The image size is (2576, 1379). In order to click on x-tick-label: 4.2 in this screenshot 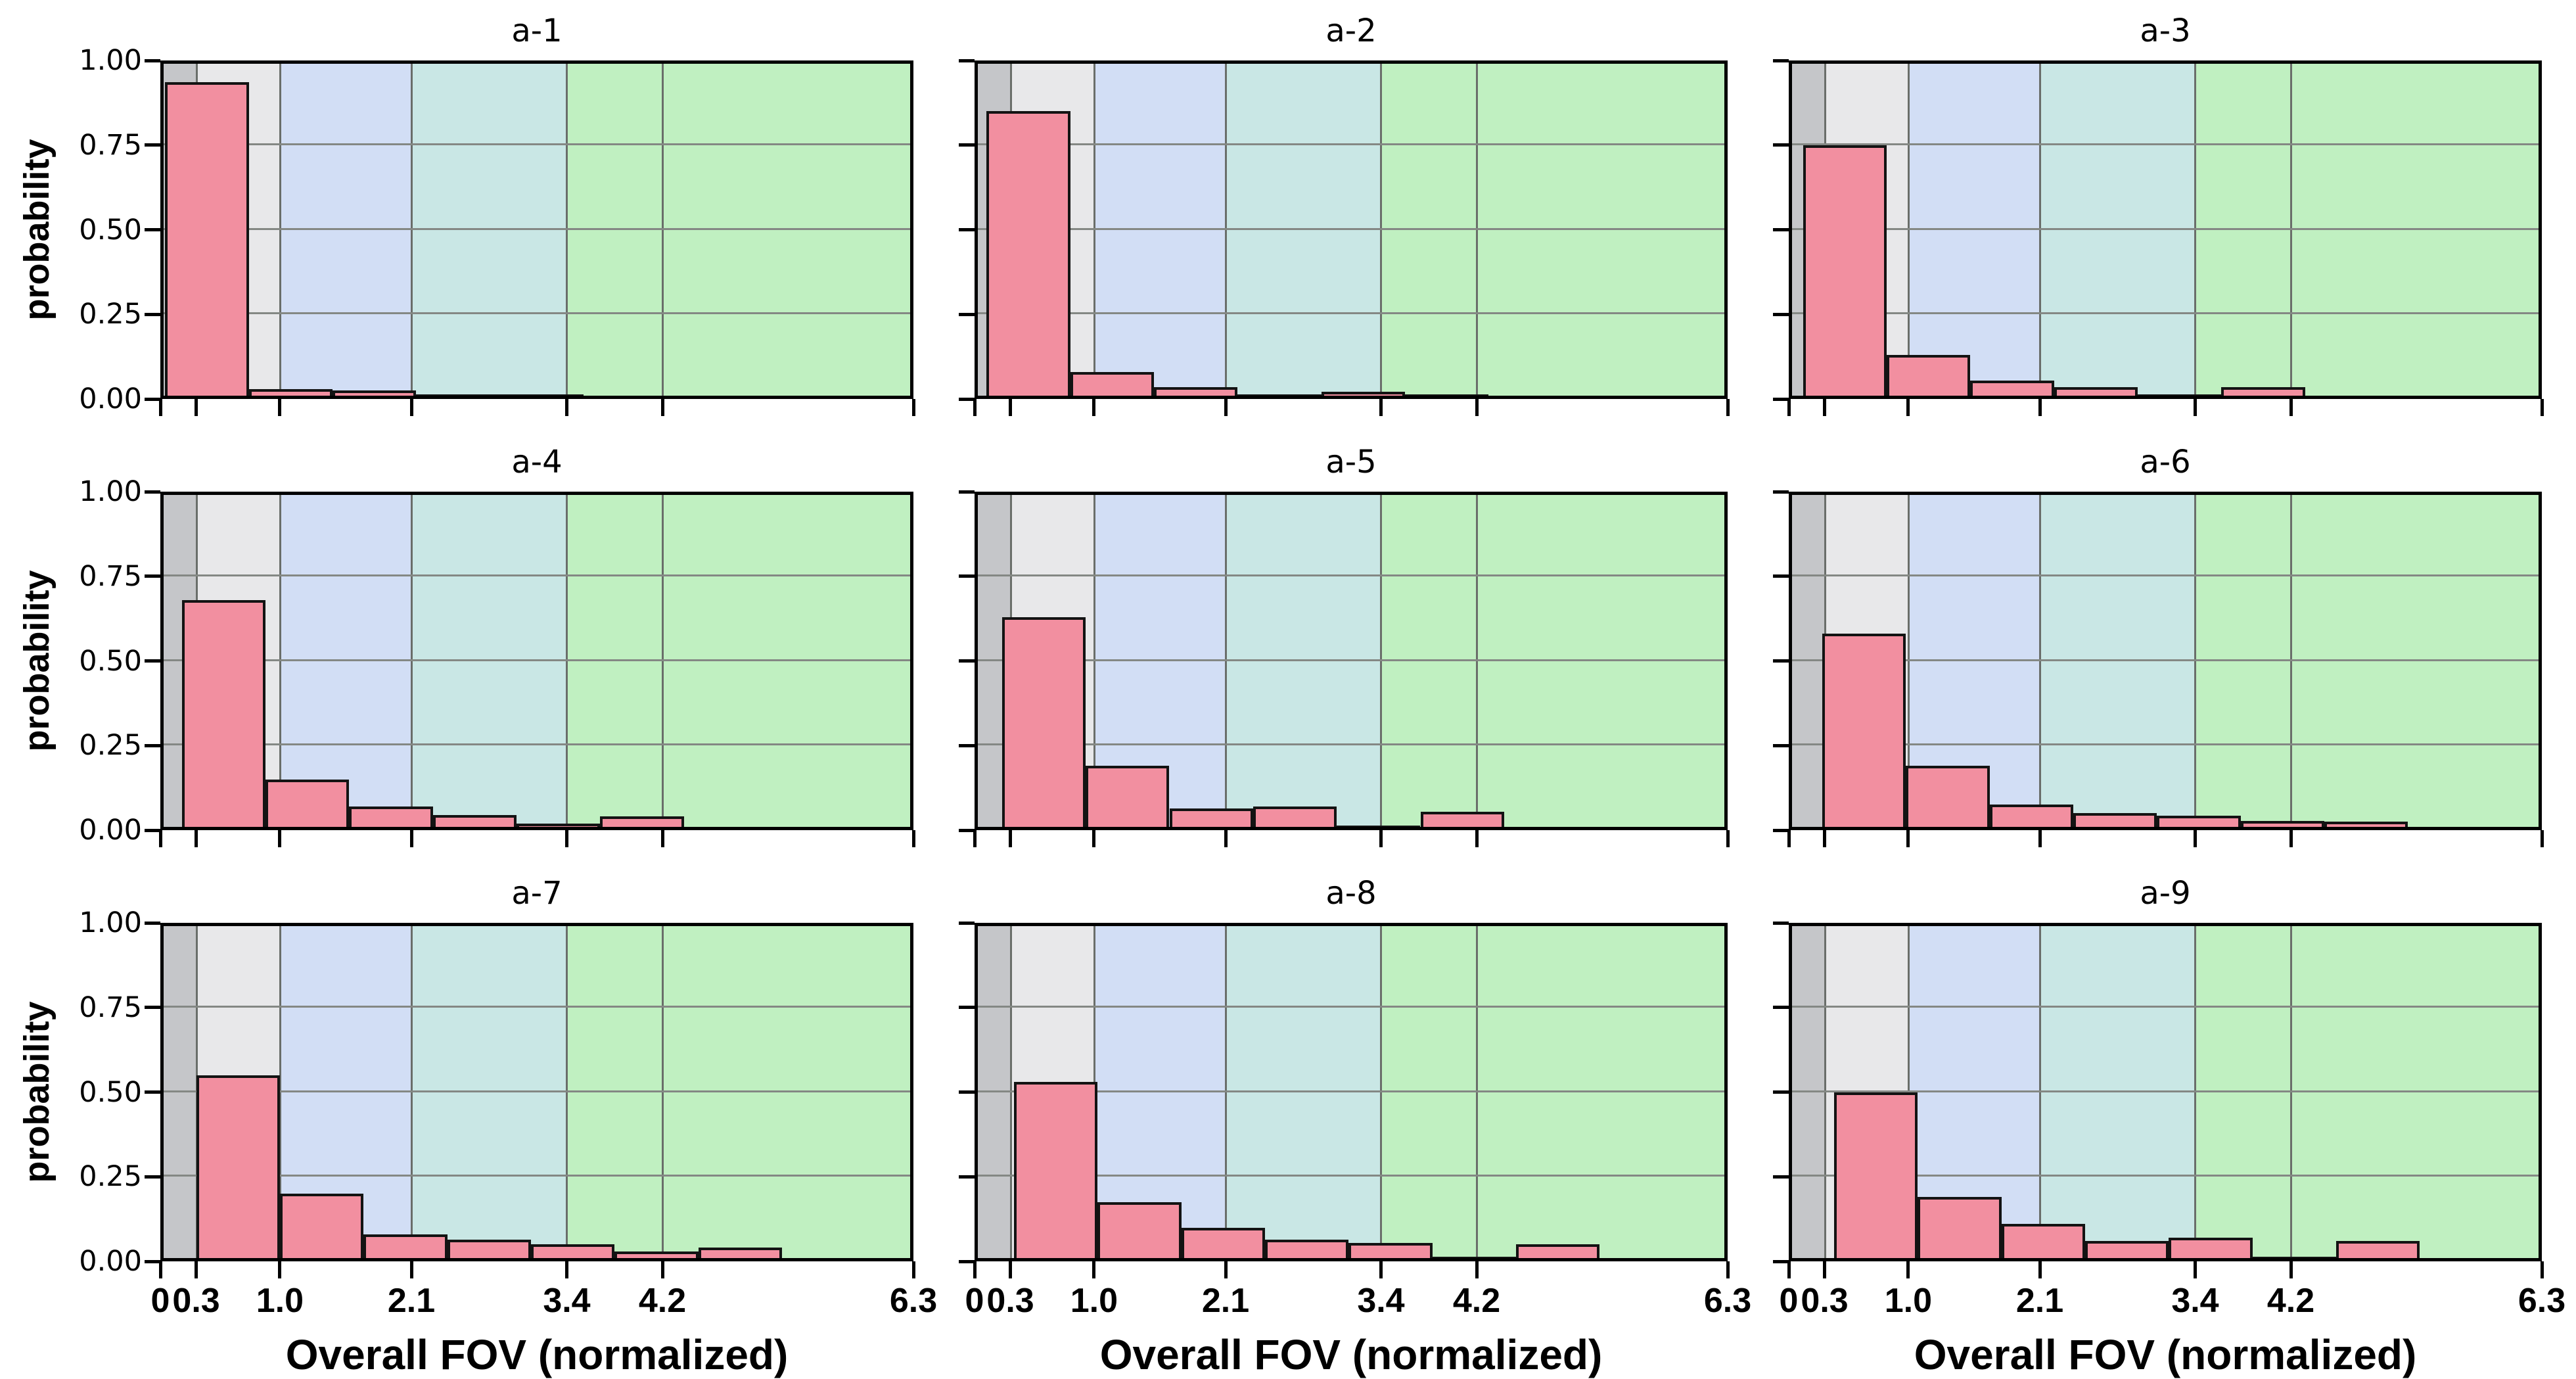, I will do `click(662, 1301)`.